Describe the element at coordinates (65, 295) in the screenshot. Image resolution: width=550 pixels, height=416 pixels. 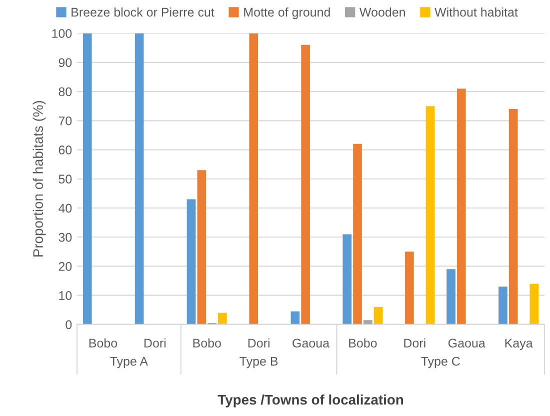
I see `y-tick-label: 10` at that location.